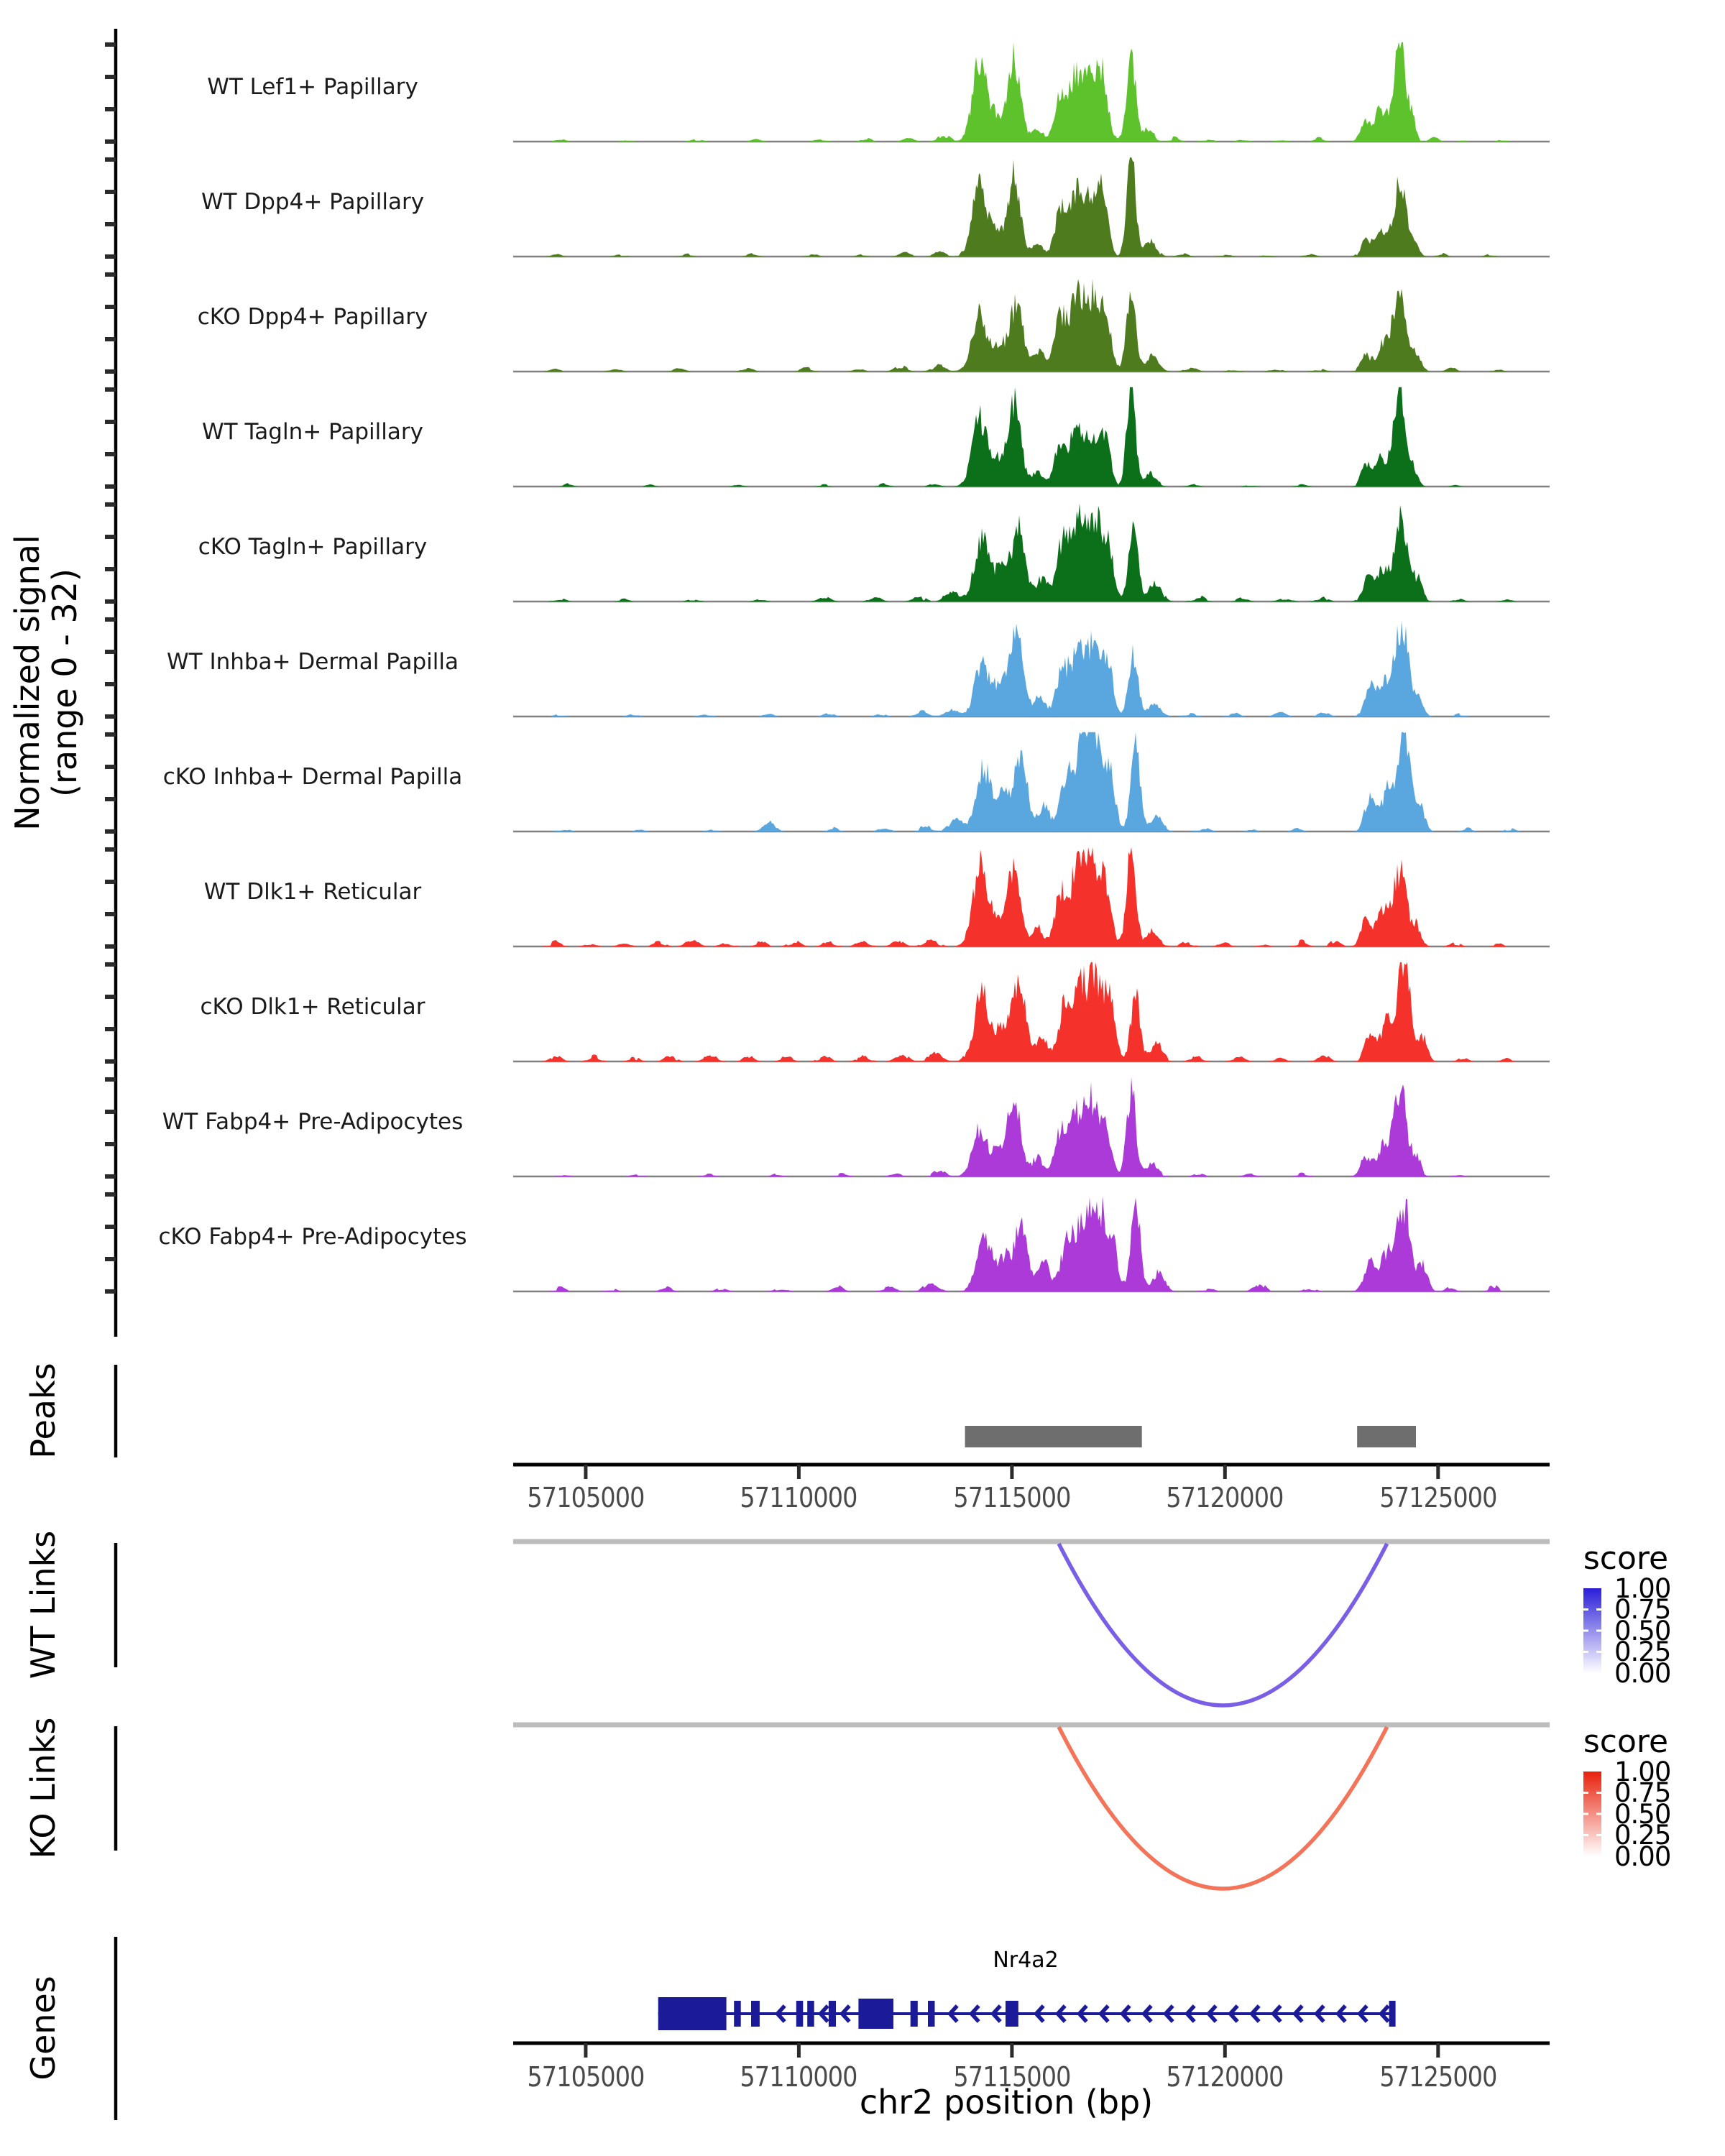 Image resolution: width=1725 pixels, height=2156 pixels. I want to click on y-axis-label: Normalized signal (range 0 - 32), so click(46, 683).